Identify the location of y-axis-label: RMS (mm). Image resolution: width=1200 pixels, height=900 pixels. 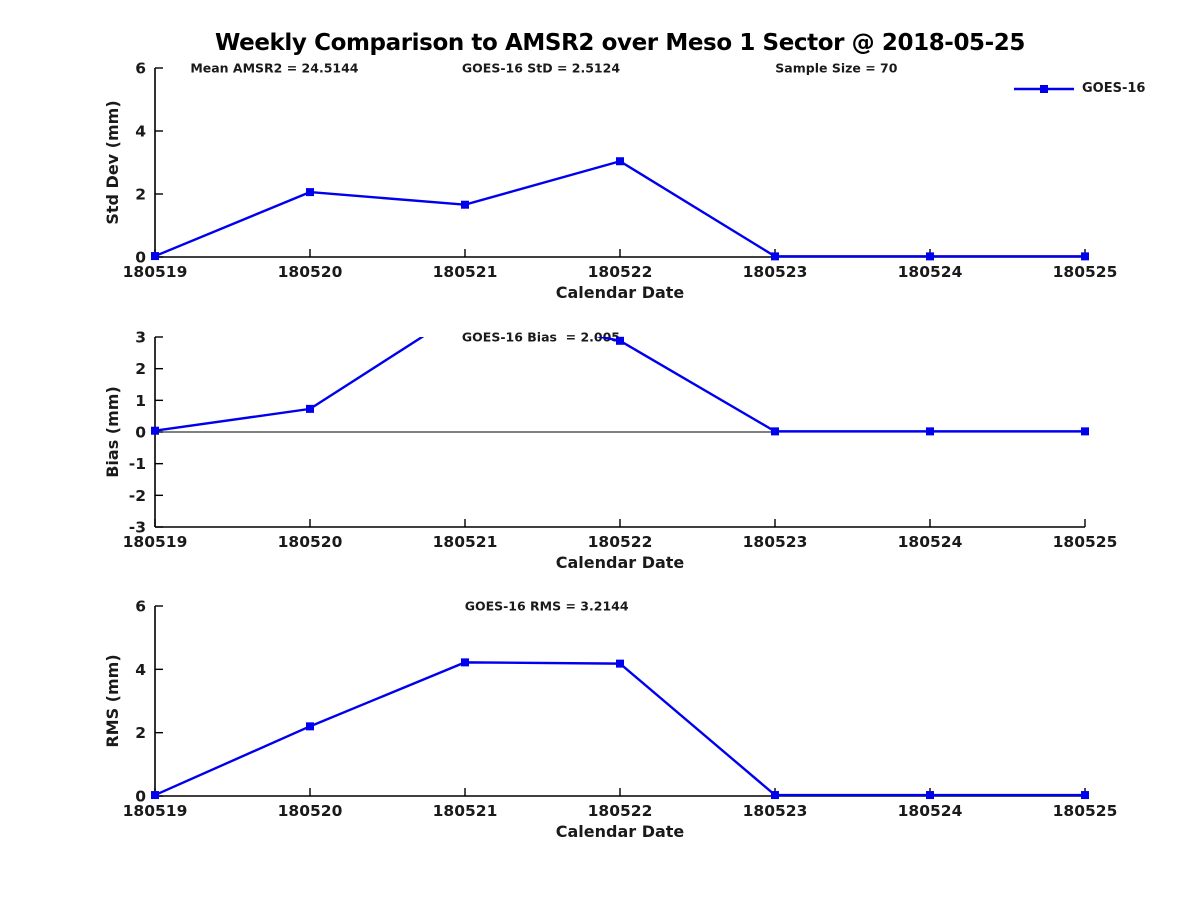
(112, 700).